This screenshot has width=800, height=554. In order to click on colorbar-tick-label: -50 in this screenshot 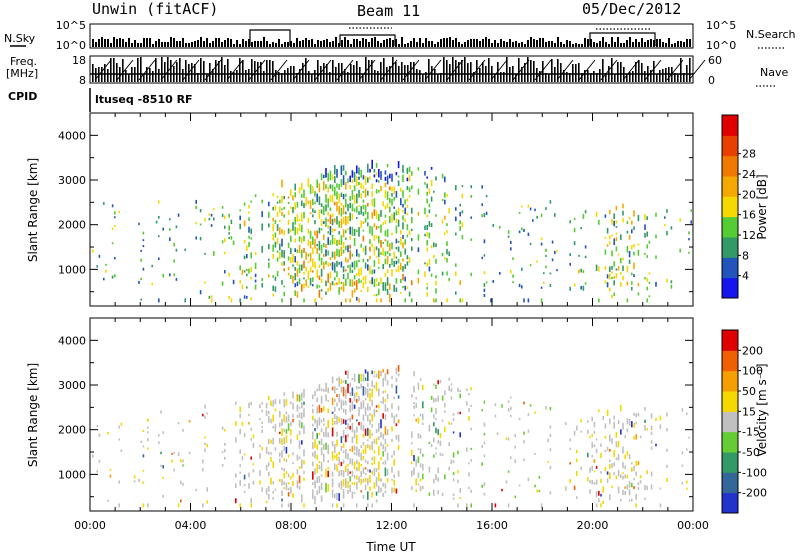, I will do `click(751, 452)`.